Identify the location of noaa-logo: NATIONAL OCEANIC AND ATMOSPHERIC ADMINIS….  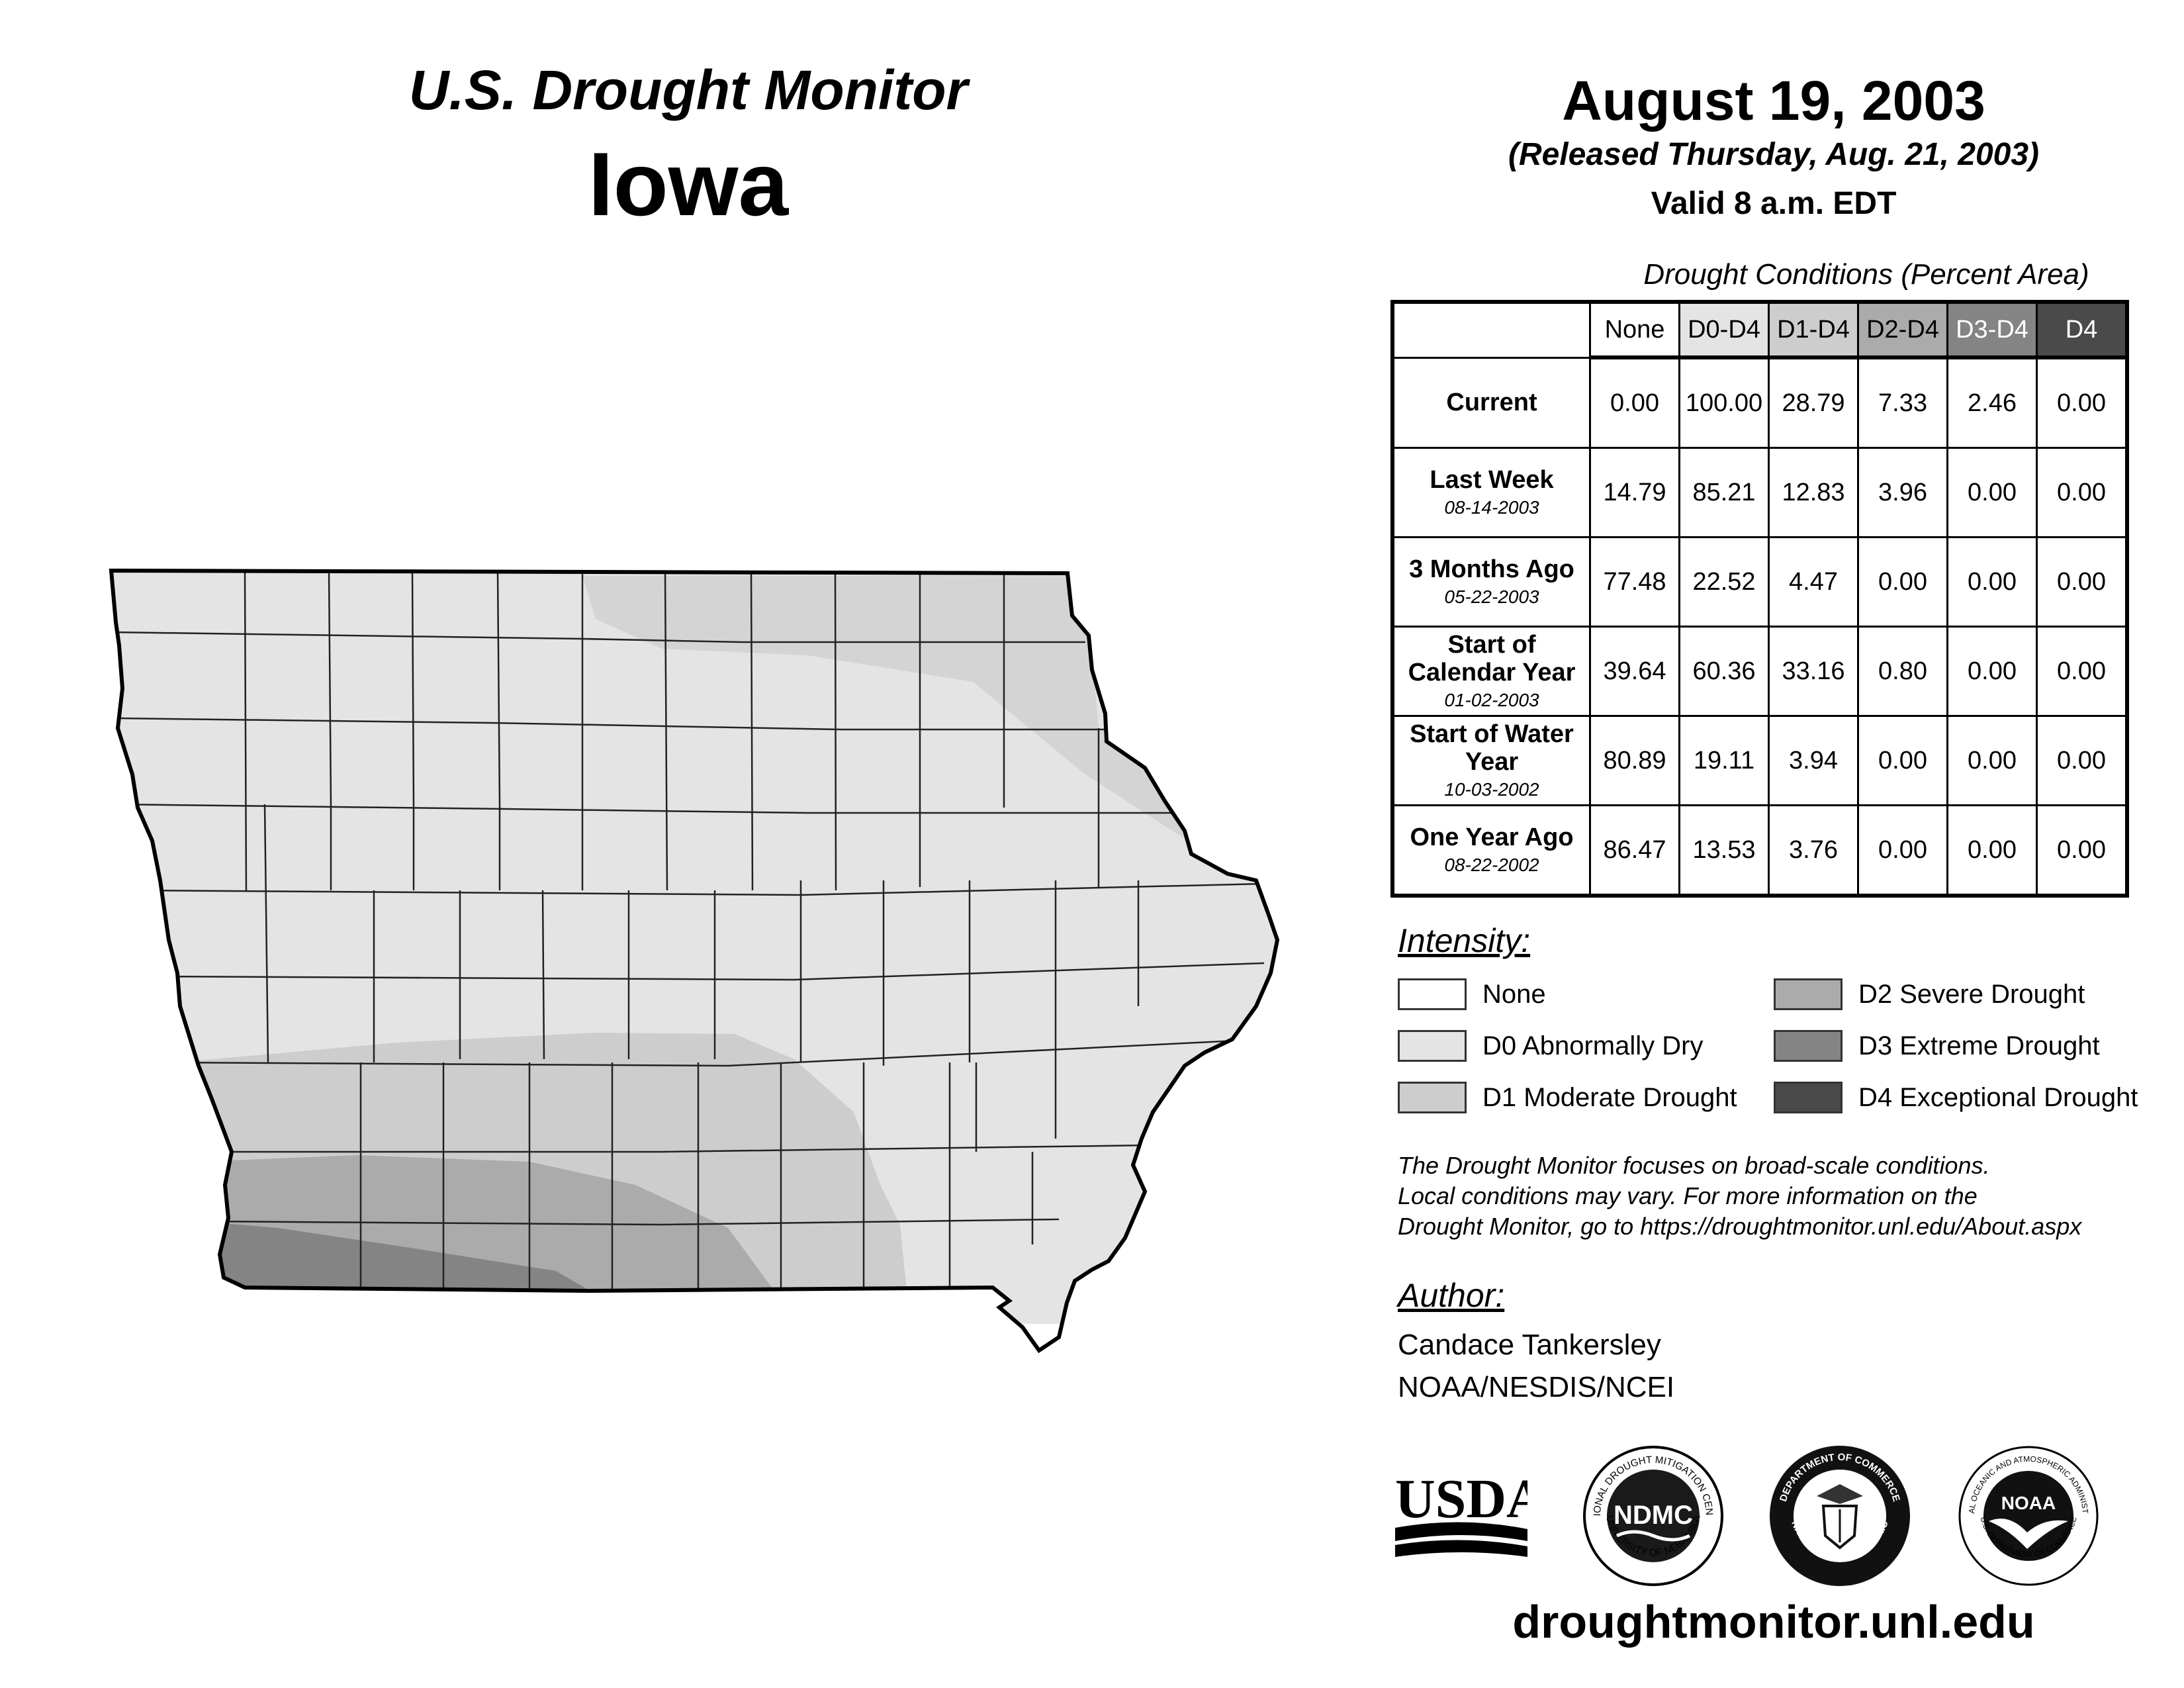
(2028, 1514).